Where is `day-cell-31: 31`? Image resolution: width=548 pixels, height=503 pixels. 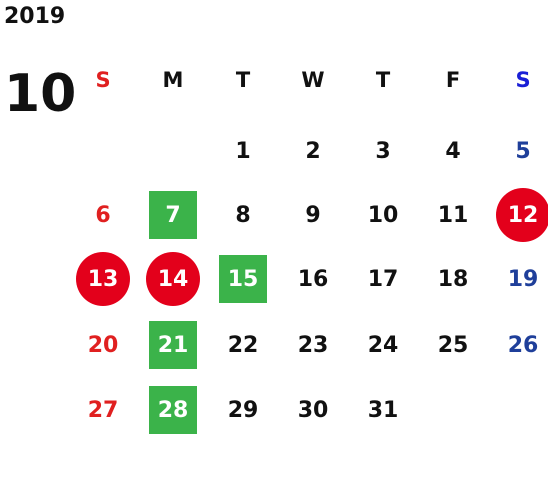 day-cell-31: 31 is located at coordinates (383, 410).